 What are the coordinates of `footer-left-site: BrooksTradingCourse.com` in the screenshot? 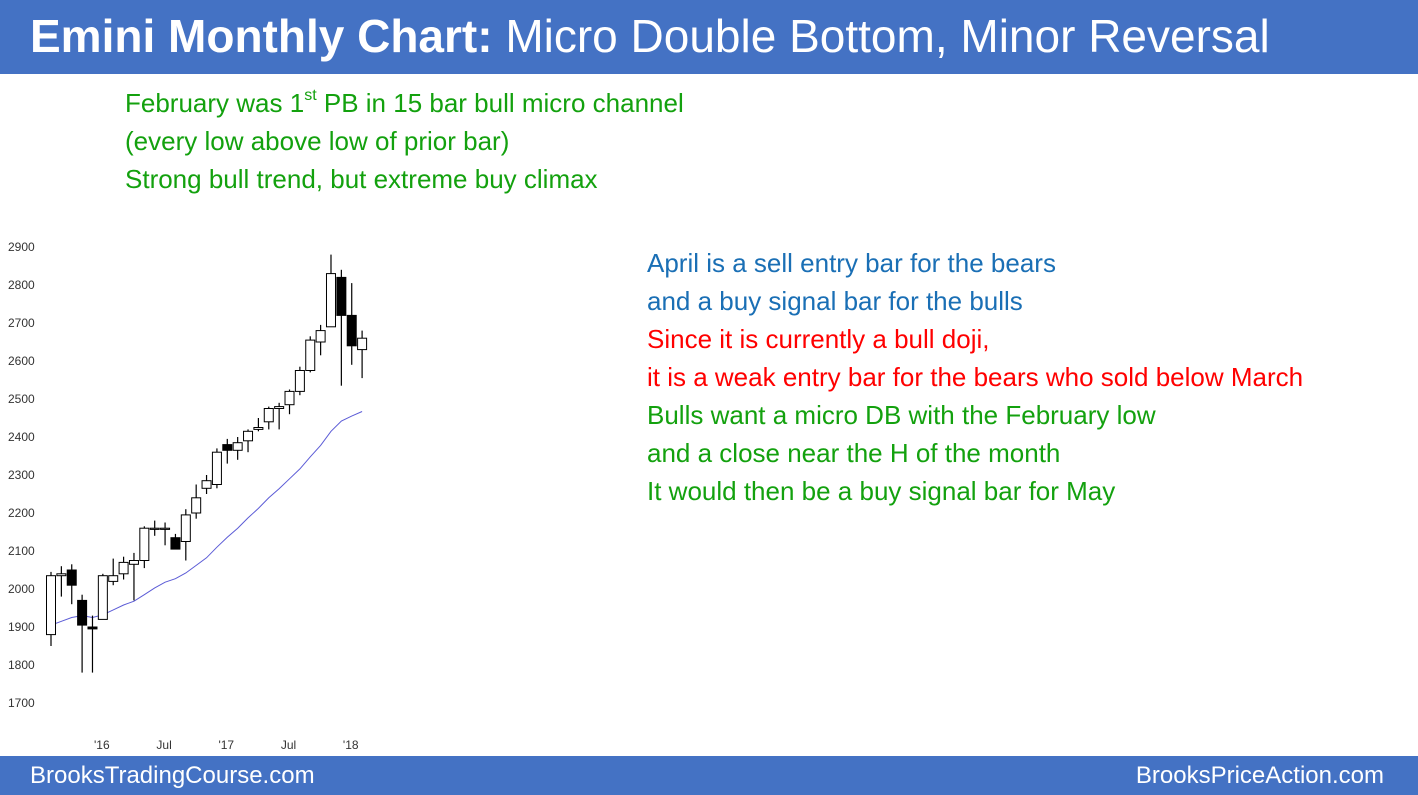 It's located at (172, 775).